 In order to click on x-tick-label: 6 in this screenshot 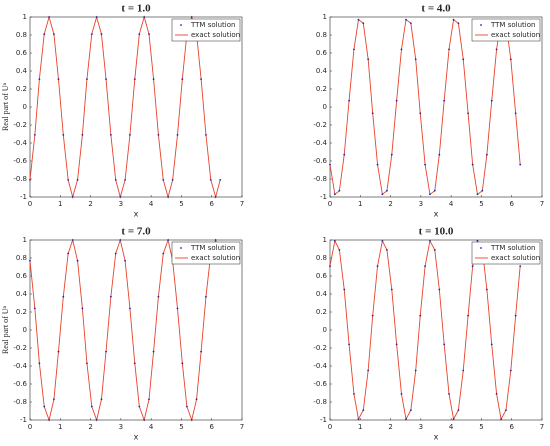, I will do `click(511, 204)`.